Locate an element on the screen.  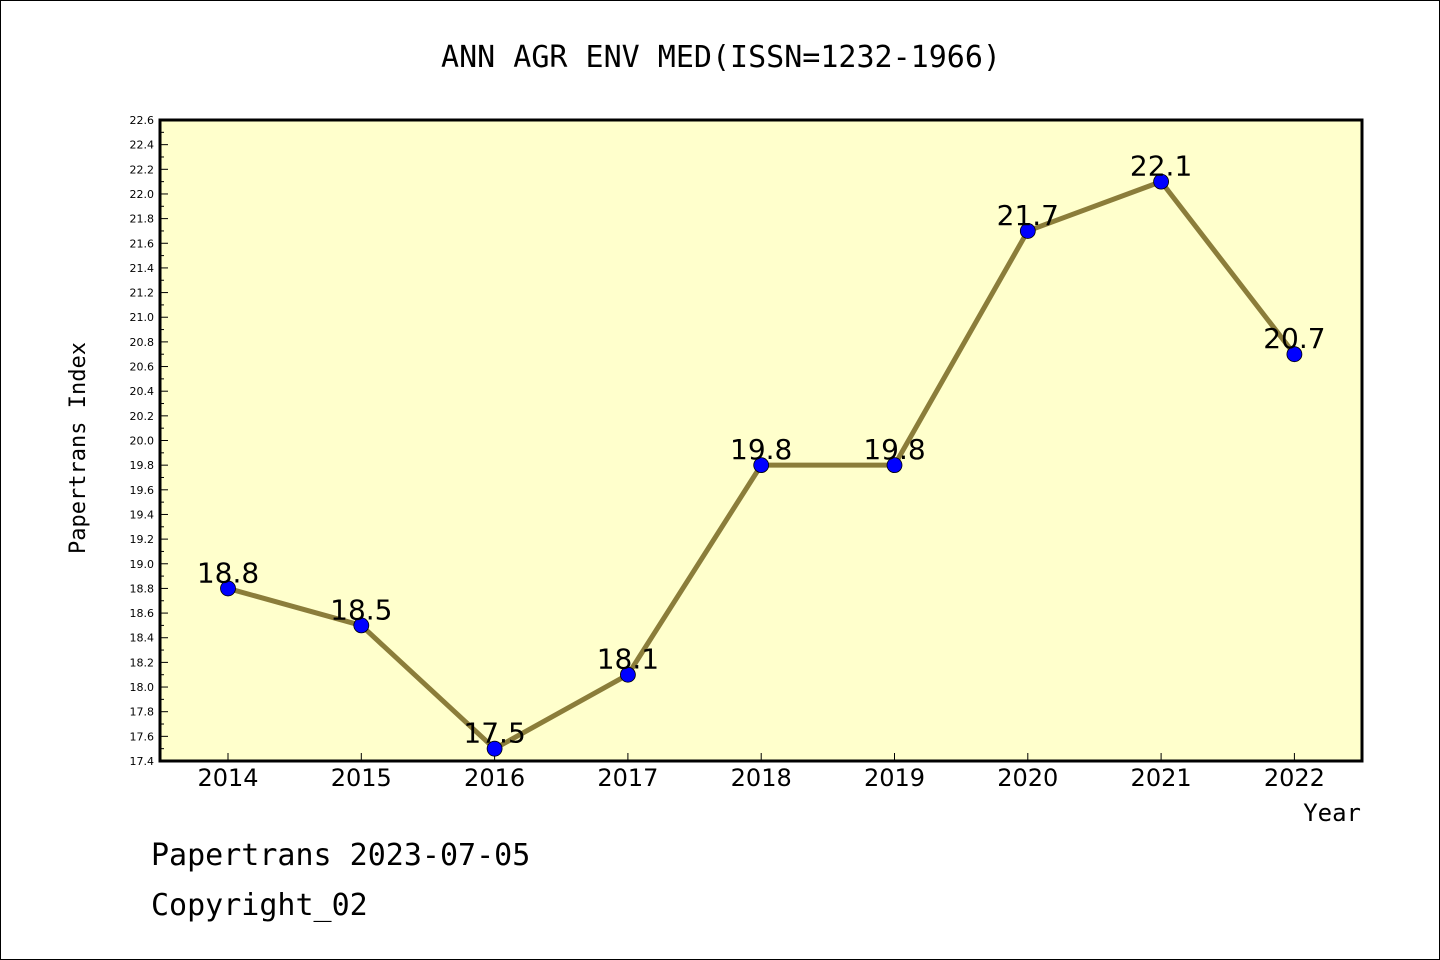
y-tick-label: 20.4 is located at coordinates (142, 391).